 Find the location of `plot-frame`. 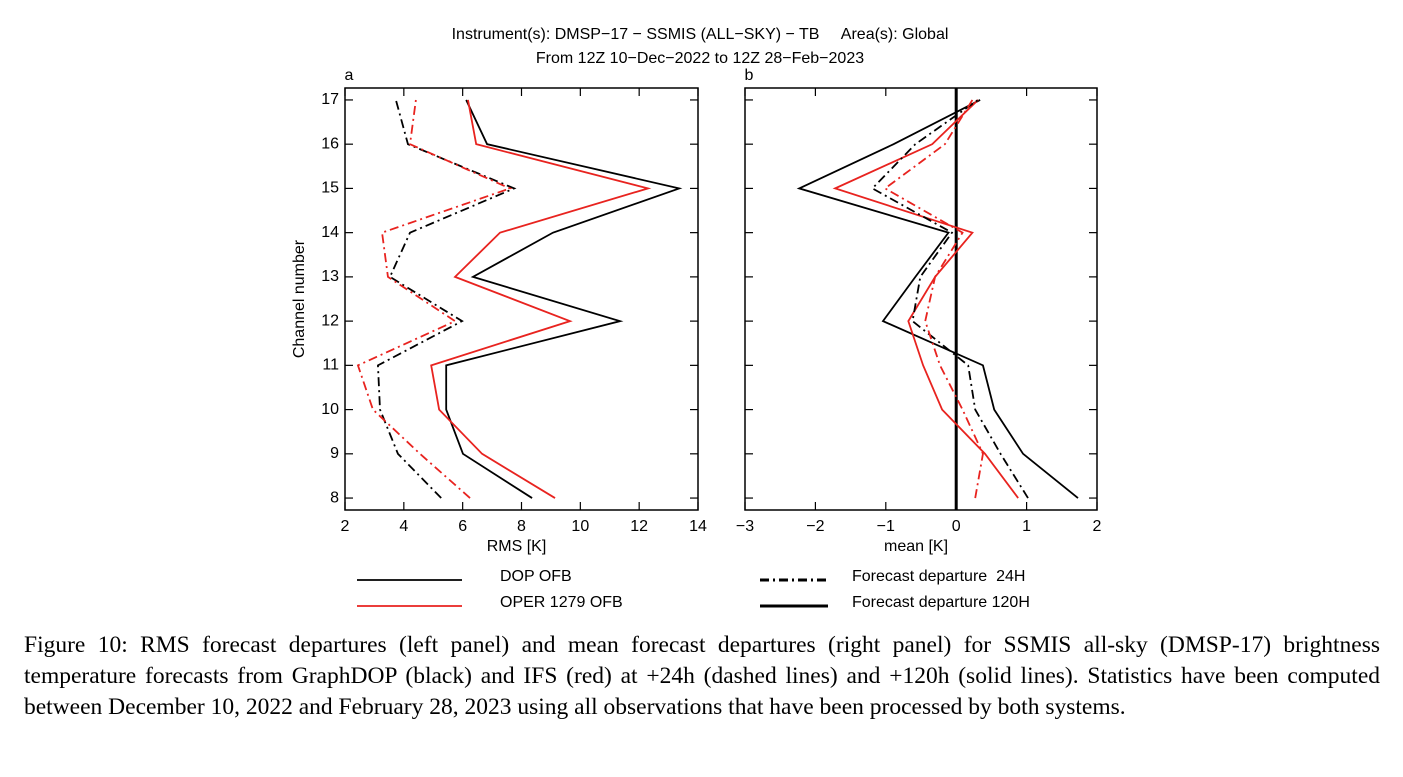

plot-frame is located at coordinates (921, 299).